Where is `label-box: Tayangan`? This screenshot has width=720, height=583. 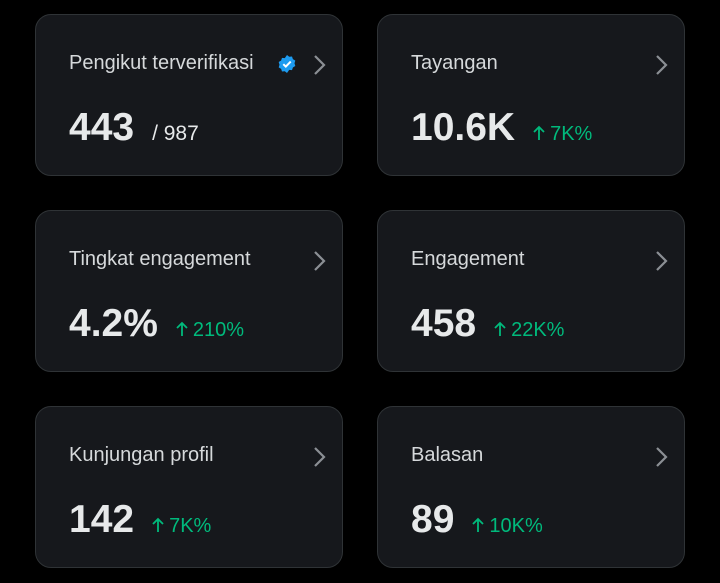
label-box: Tayangan is located at coordinates (511, 63).